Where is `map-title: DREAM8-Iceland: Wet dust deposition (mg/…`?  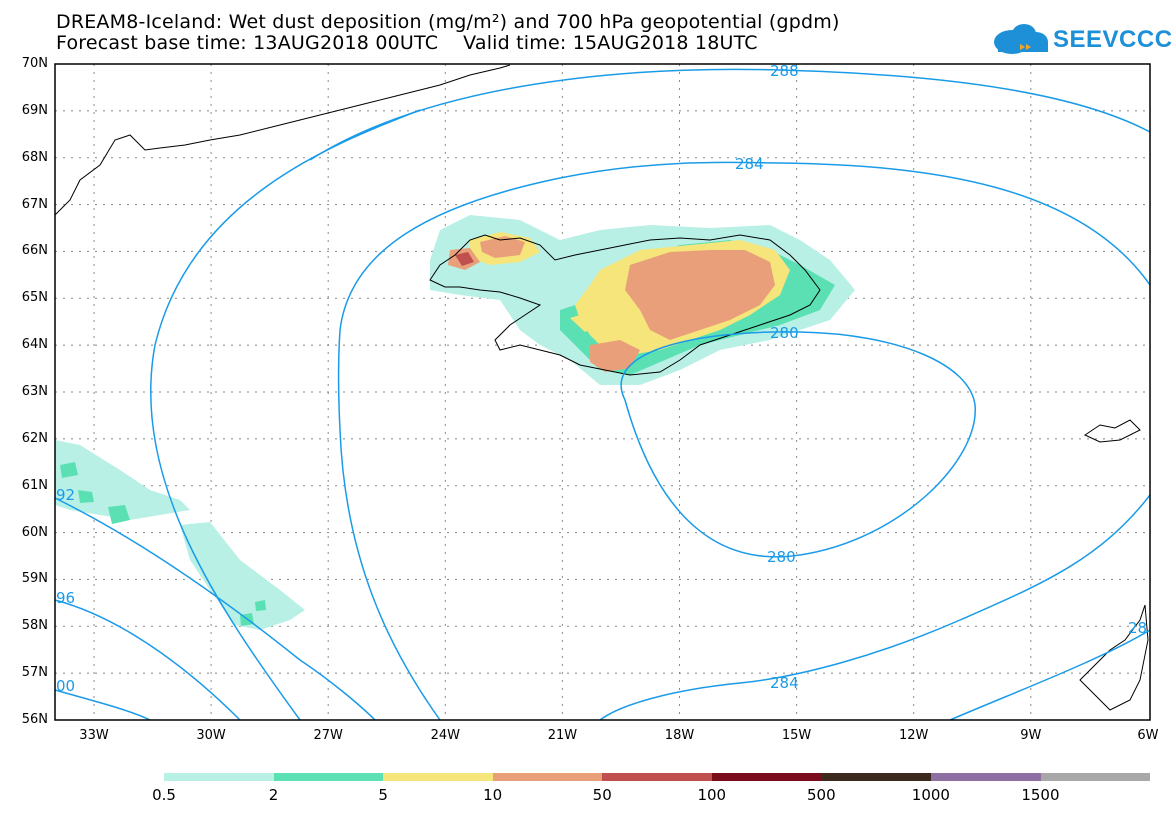
map-title: DREAM8-Iceland: Wet dust deposition (mg/… is located at coordinates (448, 22).